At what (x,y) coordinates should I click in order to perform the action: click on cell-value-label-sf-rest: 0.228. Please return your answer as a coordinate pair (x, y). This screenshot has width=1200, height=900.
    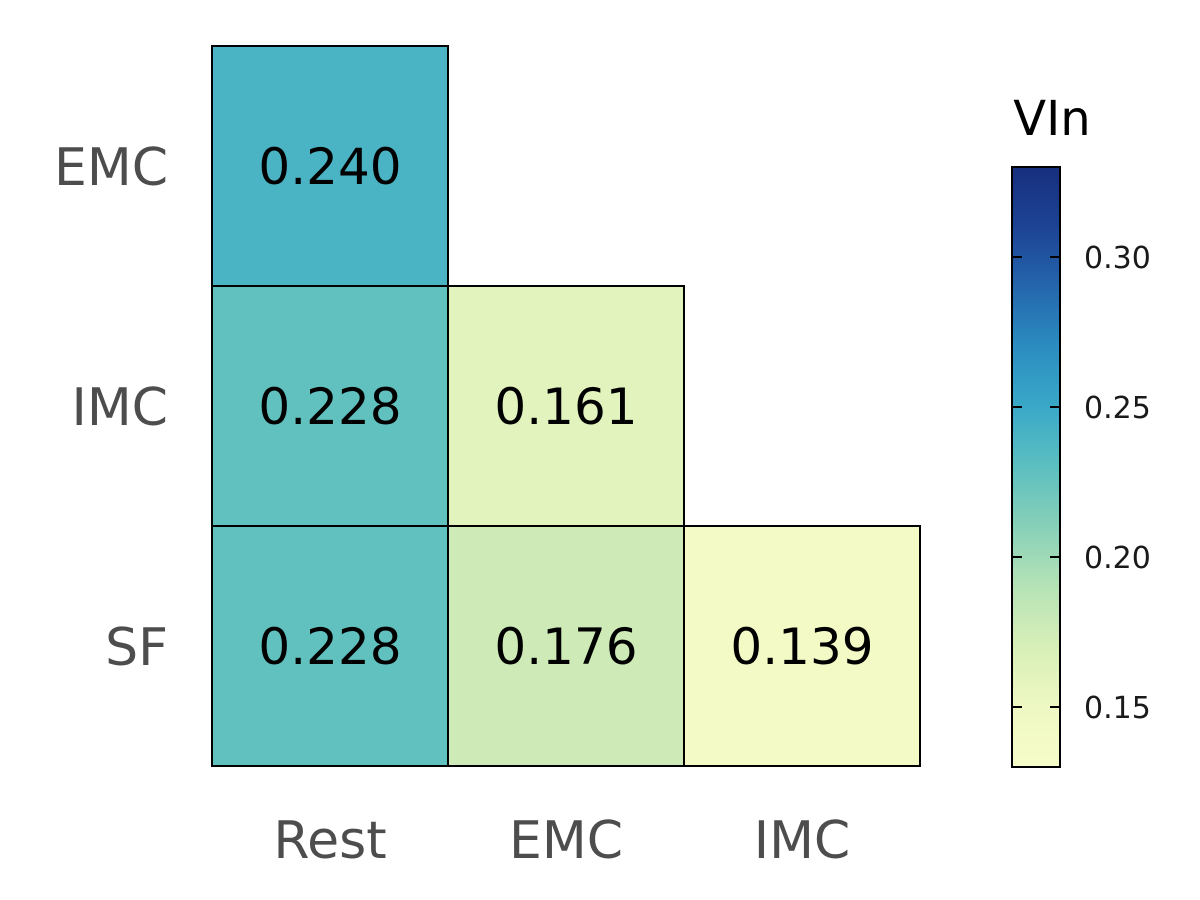
    Looking at the image, I should click on (329, 647).